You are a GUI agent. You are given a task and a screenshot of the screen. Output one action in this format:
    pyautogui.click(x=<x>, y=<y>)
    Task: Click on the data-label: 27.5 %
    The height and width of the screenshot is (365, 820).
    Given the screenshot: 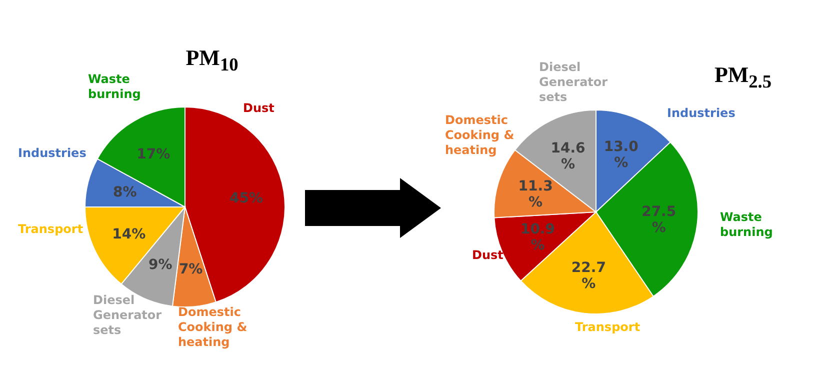 What is the action you would take?
    pyautogui.click(x=659, y=220)
    